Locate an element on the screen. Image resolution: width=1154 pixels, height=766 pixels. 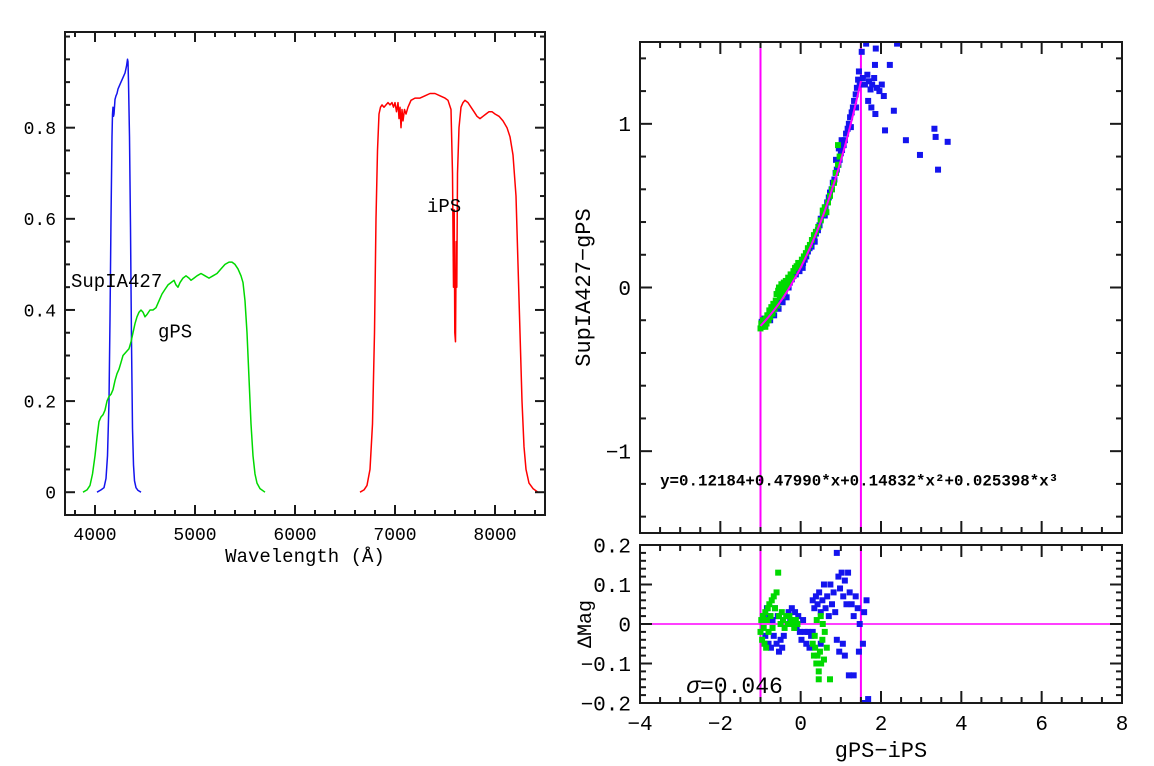
polynomial-fit-curve is located at coordinates (810, 203).